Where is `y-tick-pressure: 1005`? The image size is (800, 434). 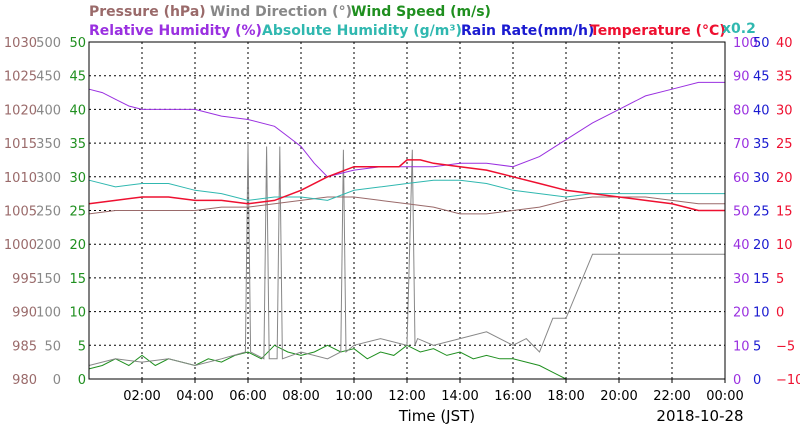 y-tick-pressure: 1005 is located at coordinates (20, 212).